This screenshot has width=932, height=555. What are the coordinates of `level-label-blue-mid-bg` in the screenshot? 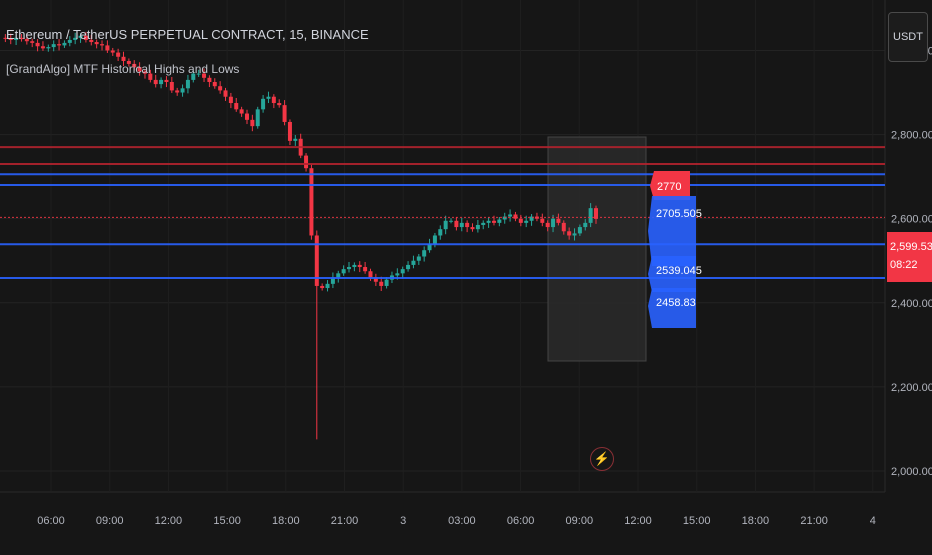 It's located at (672, 274).